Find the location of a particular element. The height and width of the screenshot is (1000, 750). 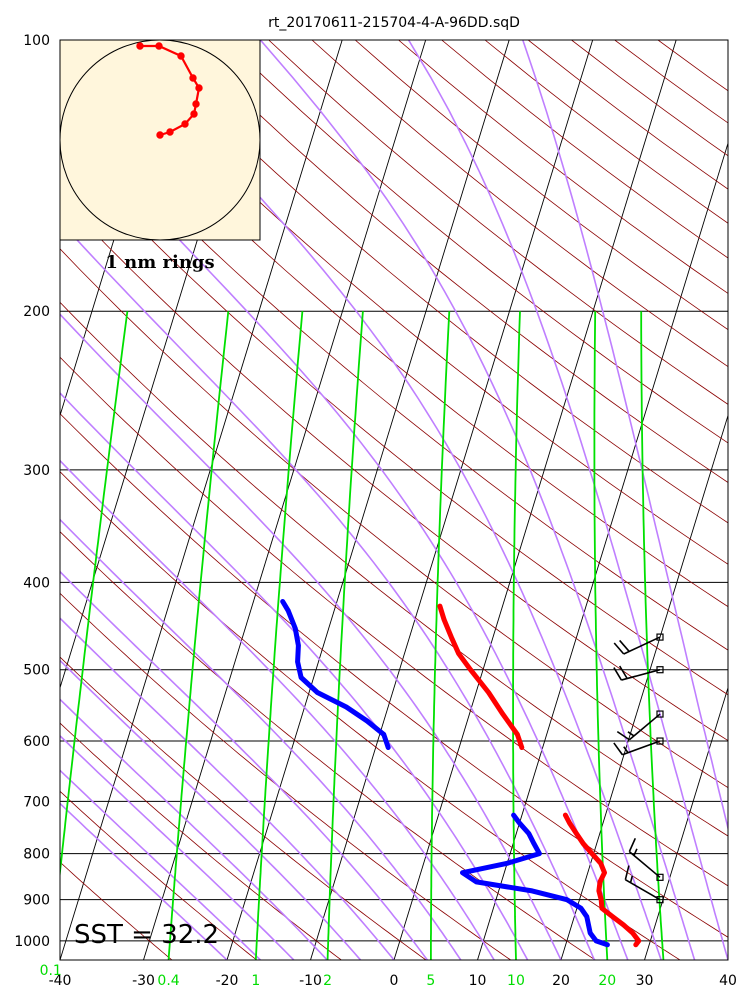

pressure-tick-label: 300 is located at coordinates (36, 471).